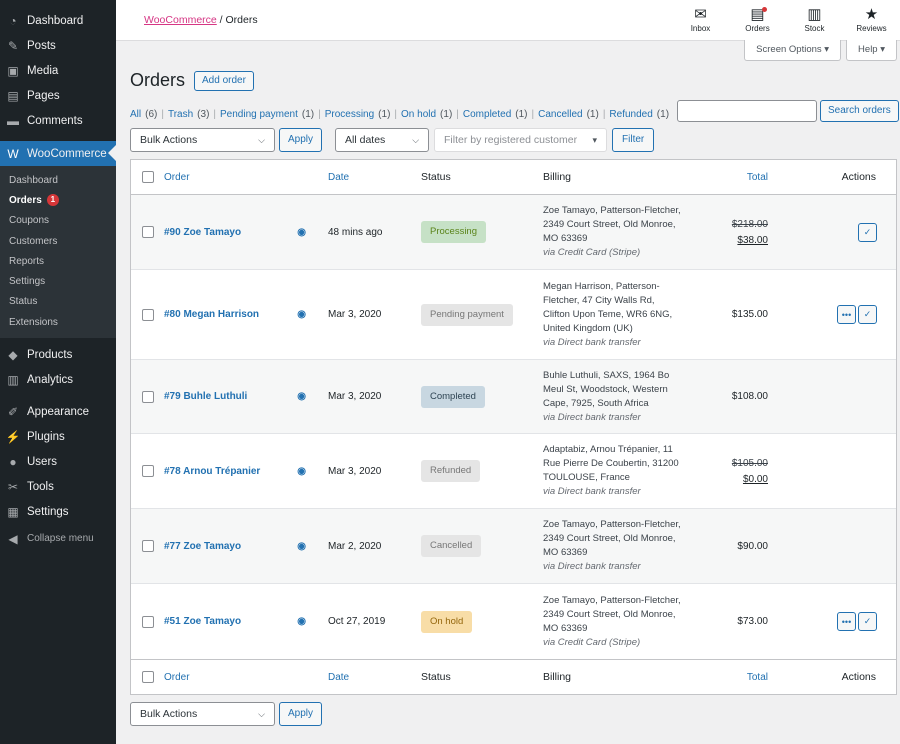 The width and height of the screenshot is (900, 744). What do you see at coordinates (631, 114) in the screenshot?
I see `filter-link-refunded: Refunded` at bounding box center [631, 114].